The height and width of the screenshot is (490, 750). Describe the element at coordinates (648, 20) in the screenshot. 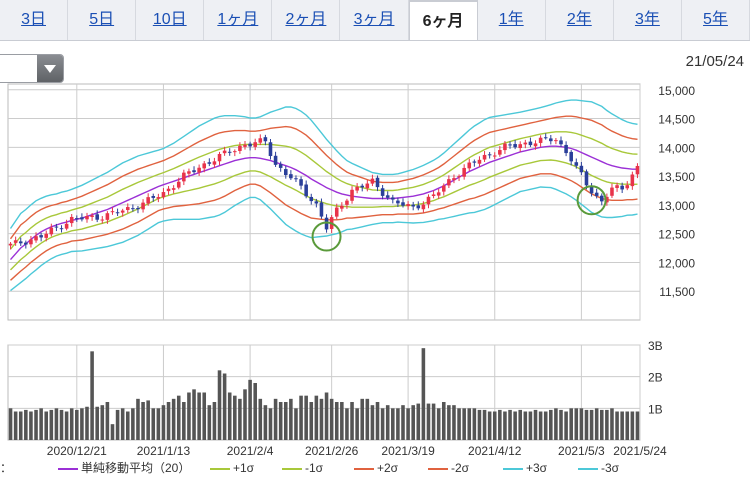

I see `tab-9: 3年` at that location.